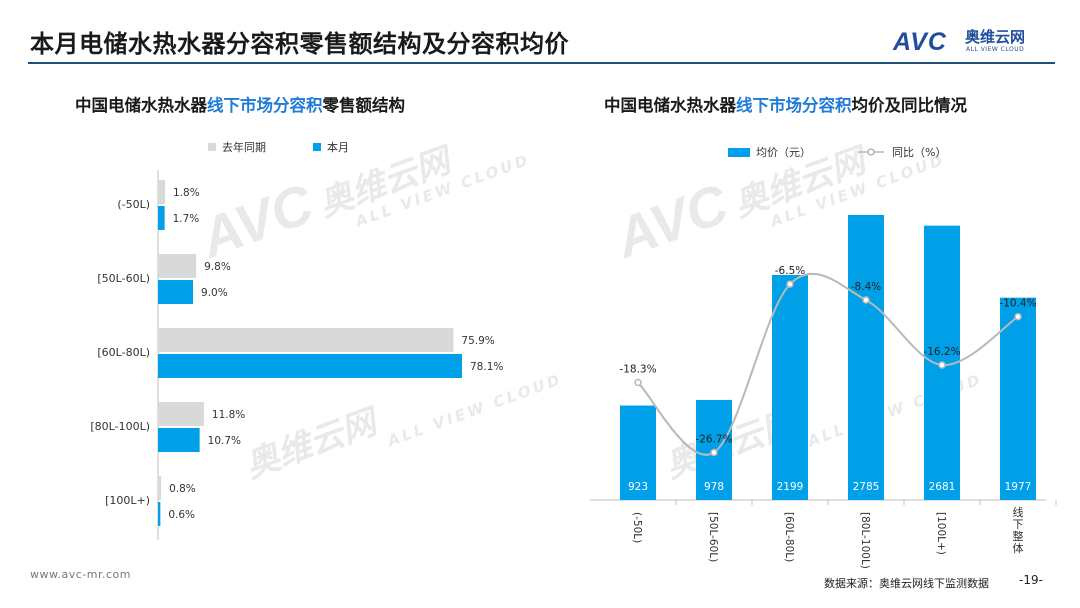  What do you see at coordinates (790, 487) in the screenshot?
I see `bar-value-label: 2199` at bounding box center [790, 487].